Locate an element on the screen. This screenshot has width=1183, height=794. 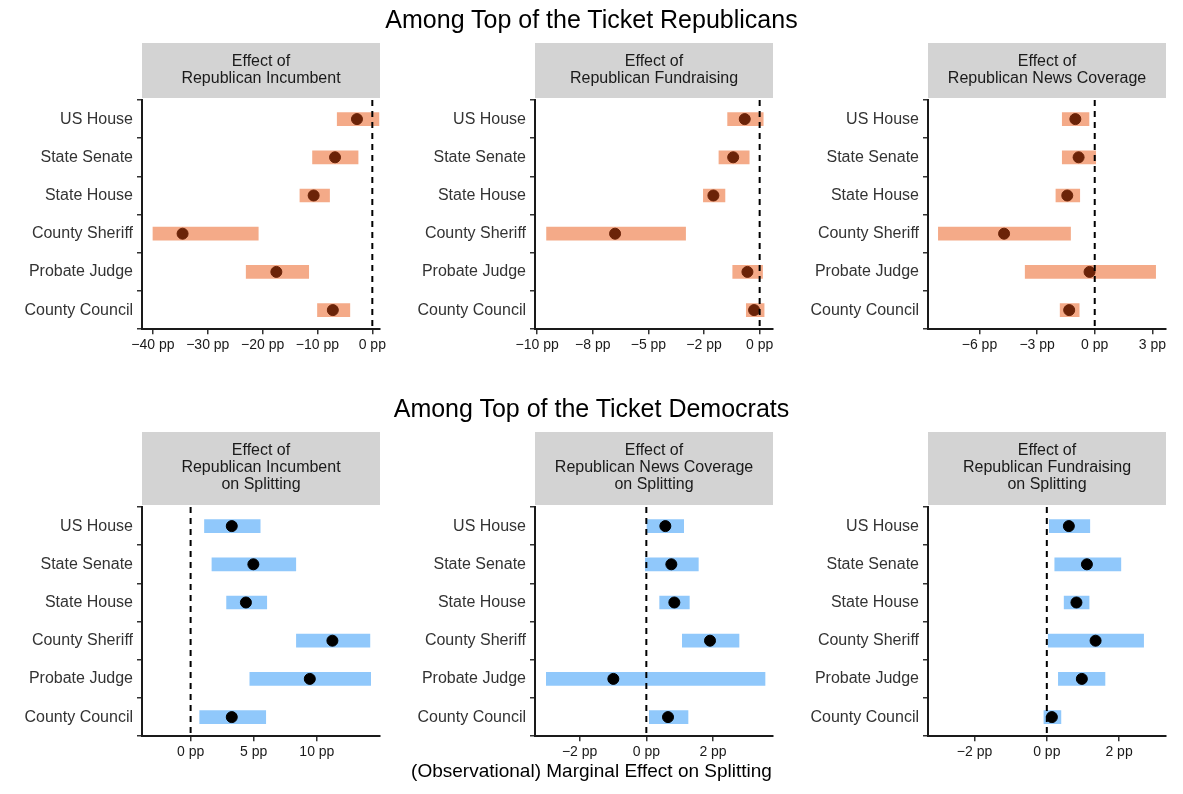
chart-title: Effect of Republican Incumbent on Splitting is located at coordinates (261, 467).